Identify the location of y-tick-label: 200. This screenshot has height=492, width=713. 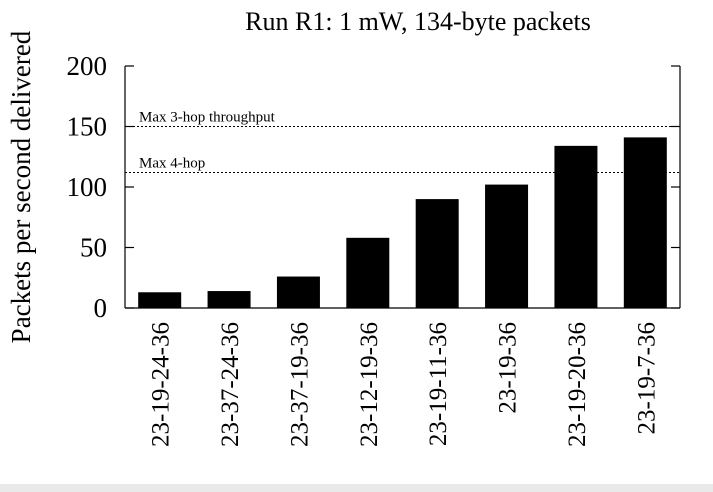
(87, 66).